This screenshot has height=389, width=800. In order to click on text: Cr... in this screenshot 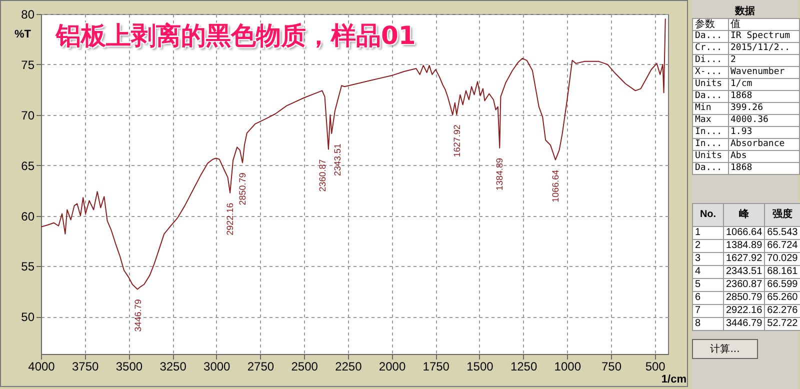, I will do `click(710, 48)`.